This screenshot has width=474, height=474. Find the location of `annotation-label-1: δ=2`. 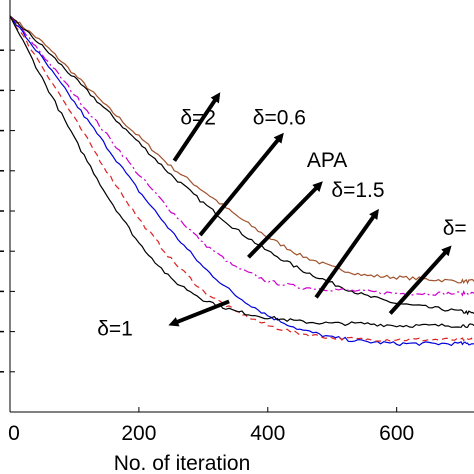

annotation-label-1: δ=2 is located at coordinates (198, 118).